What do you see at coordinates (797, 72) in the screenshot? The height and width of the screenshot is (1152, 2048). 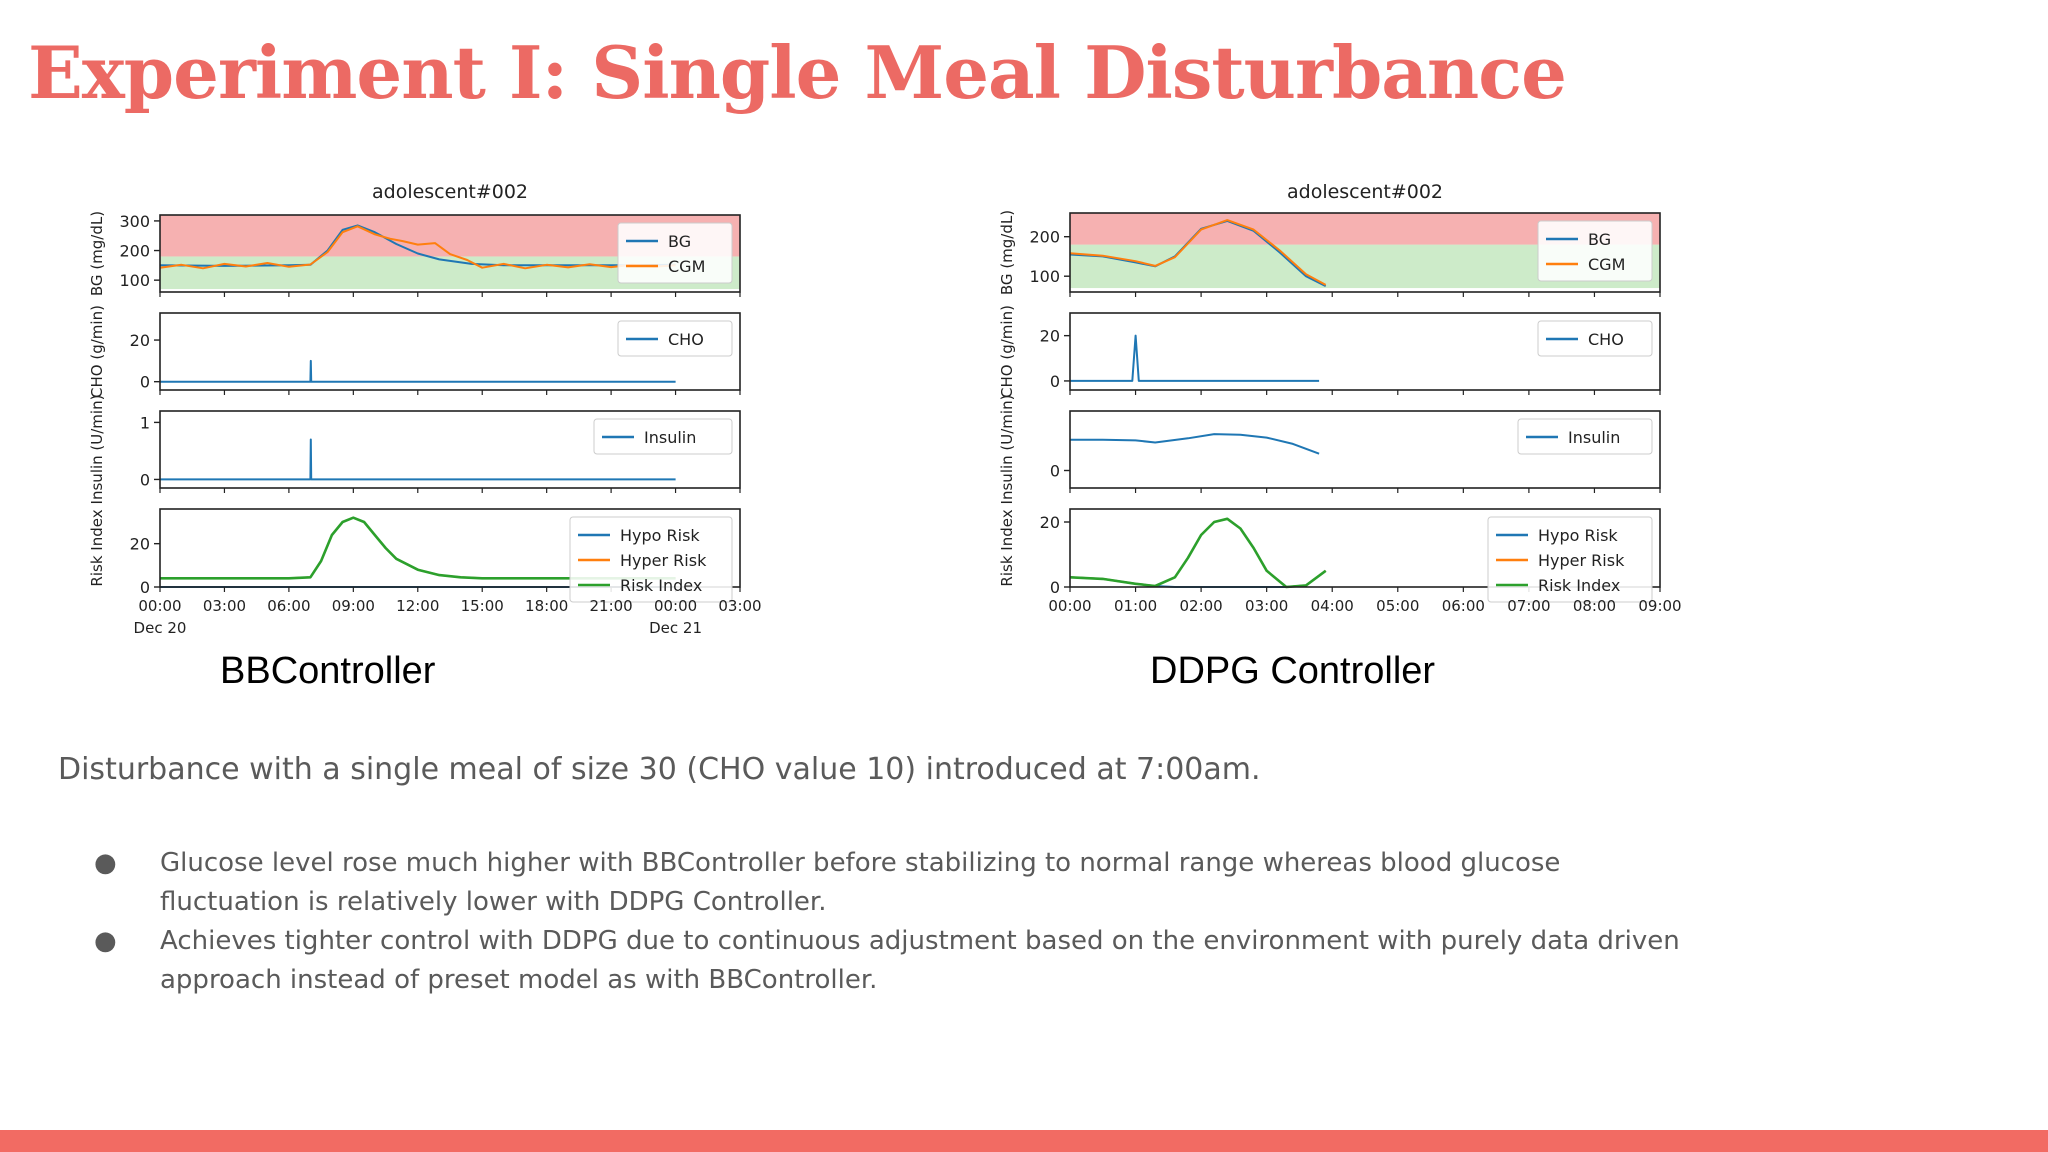 I see `slide-title: Experiment I: Single Meal Disturbance` at bounding box center [797, 72].